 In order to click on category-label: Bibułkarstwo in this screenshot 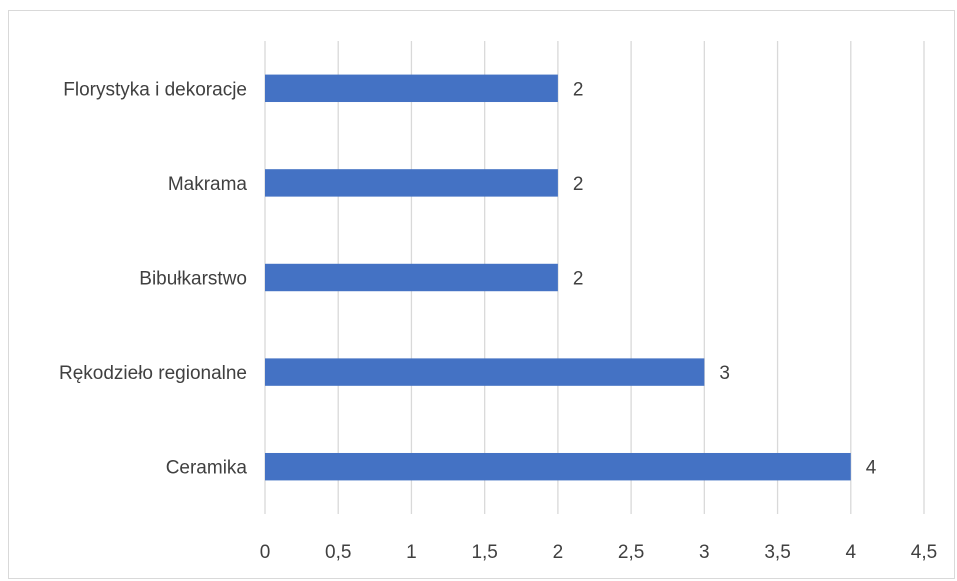, I will do `click(193, 279)`.